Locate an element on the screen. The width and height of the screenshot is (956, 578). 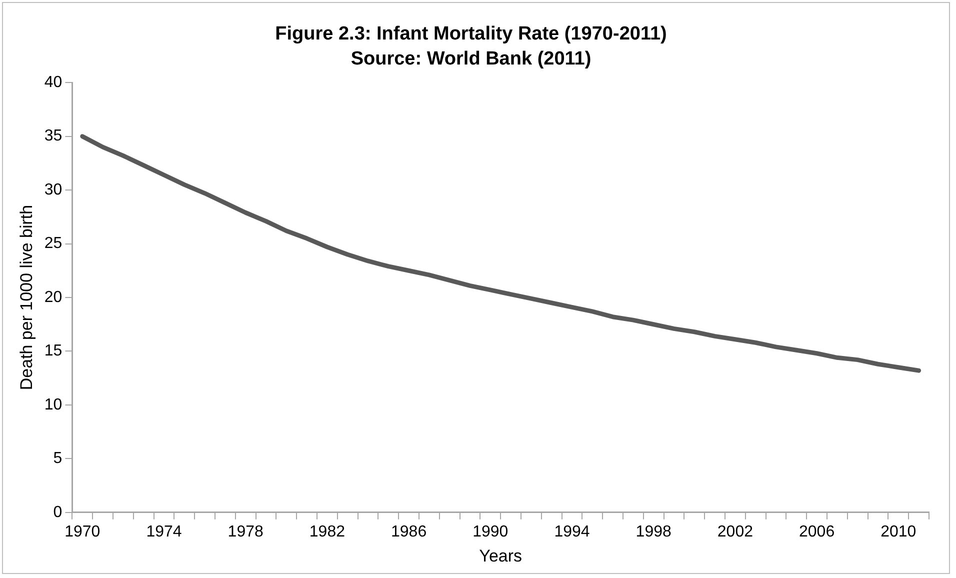
y-tick-label: 25 is located at coordinates (53, 243).